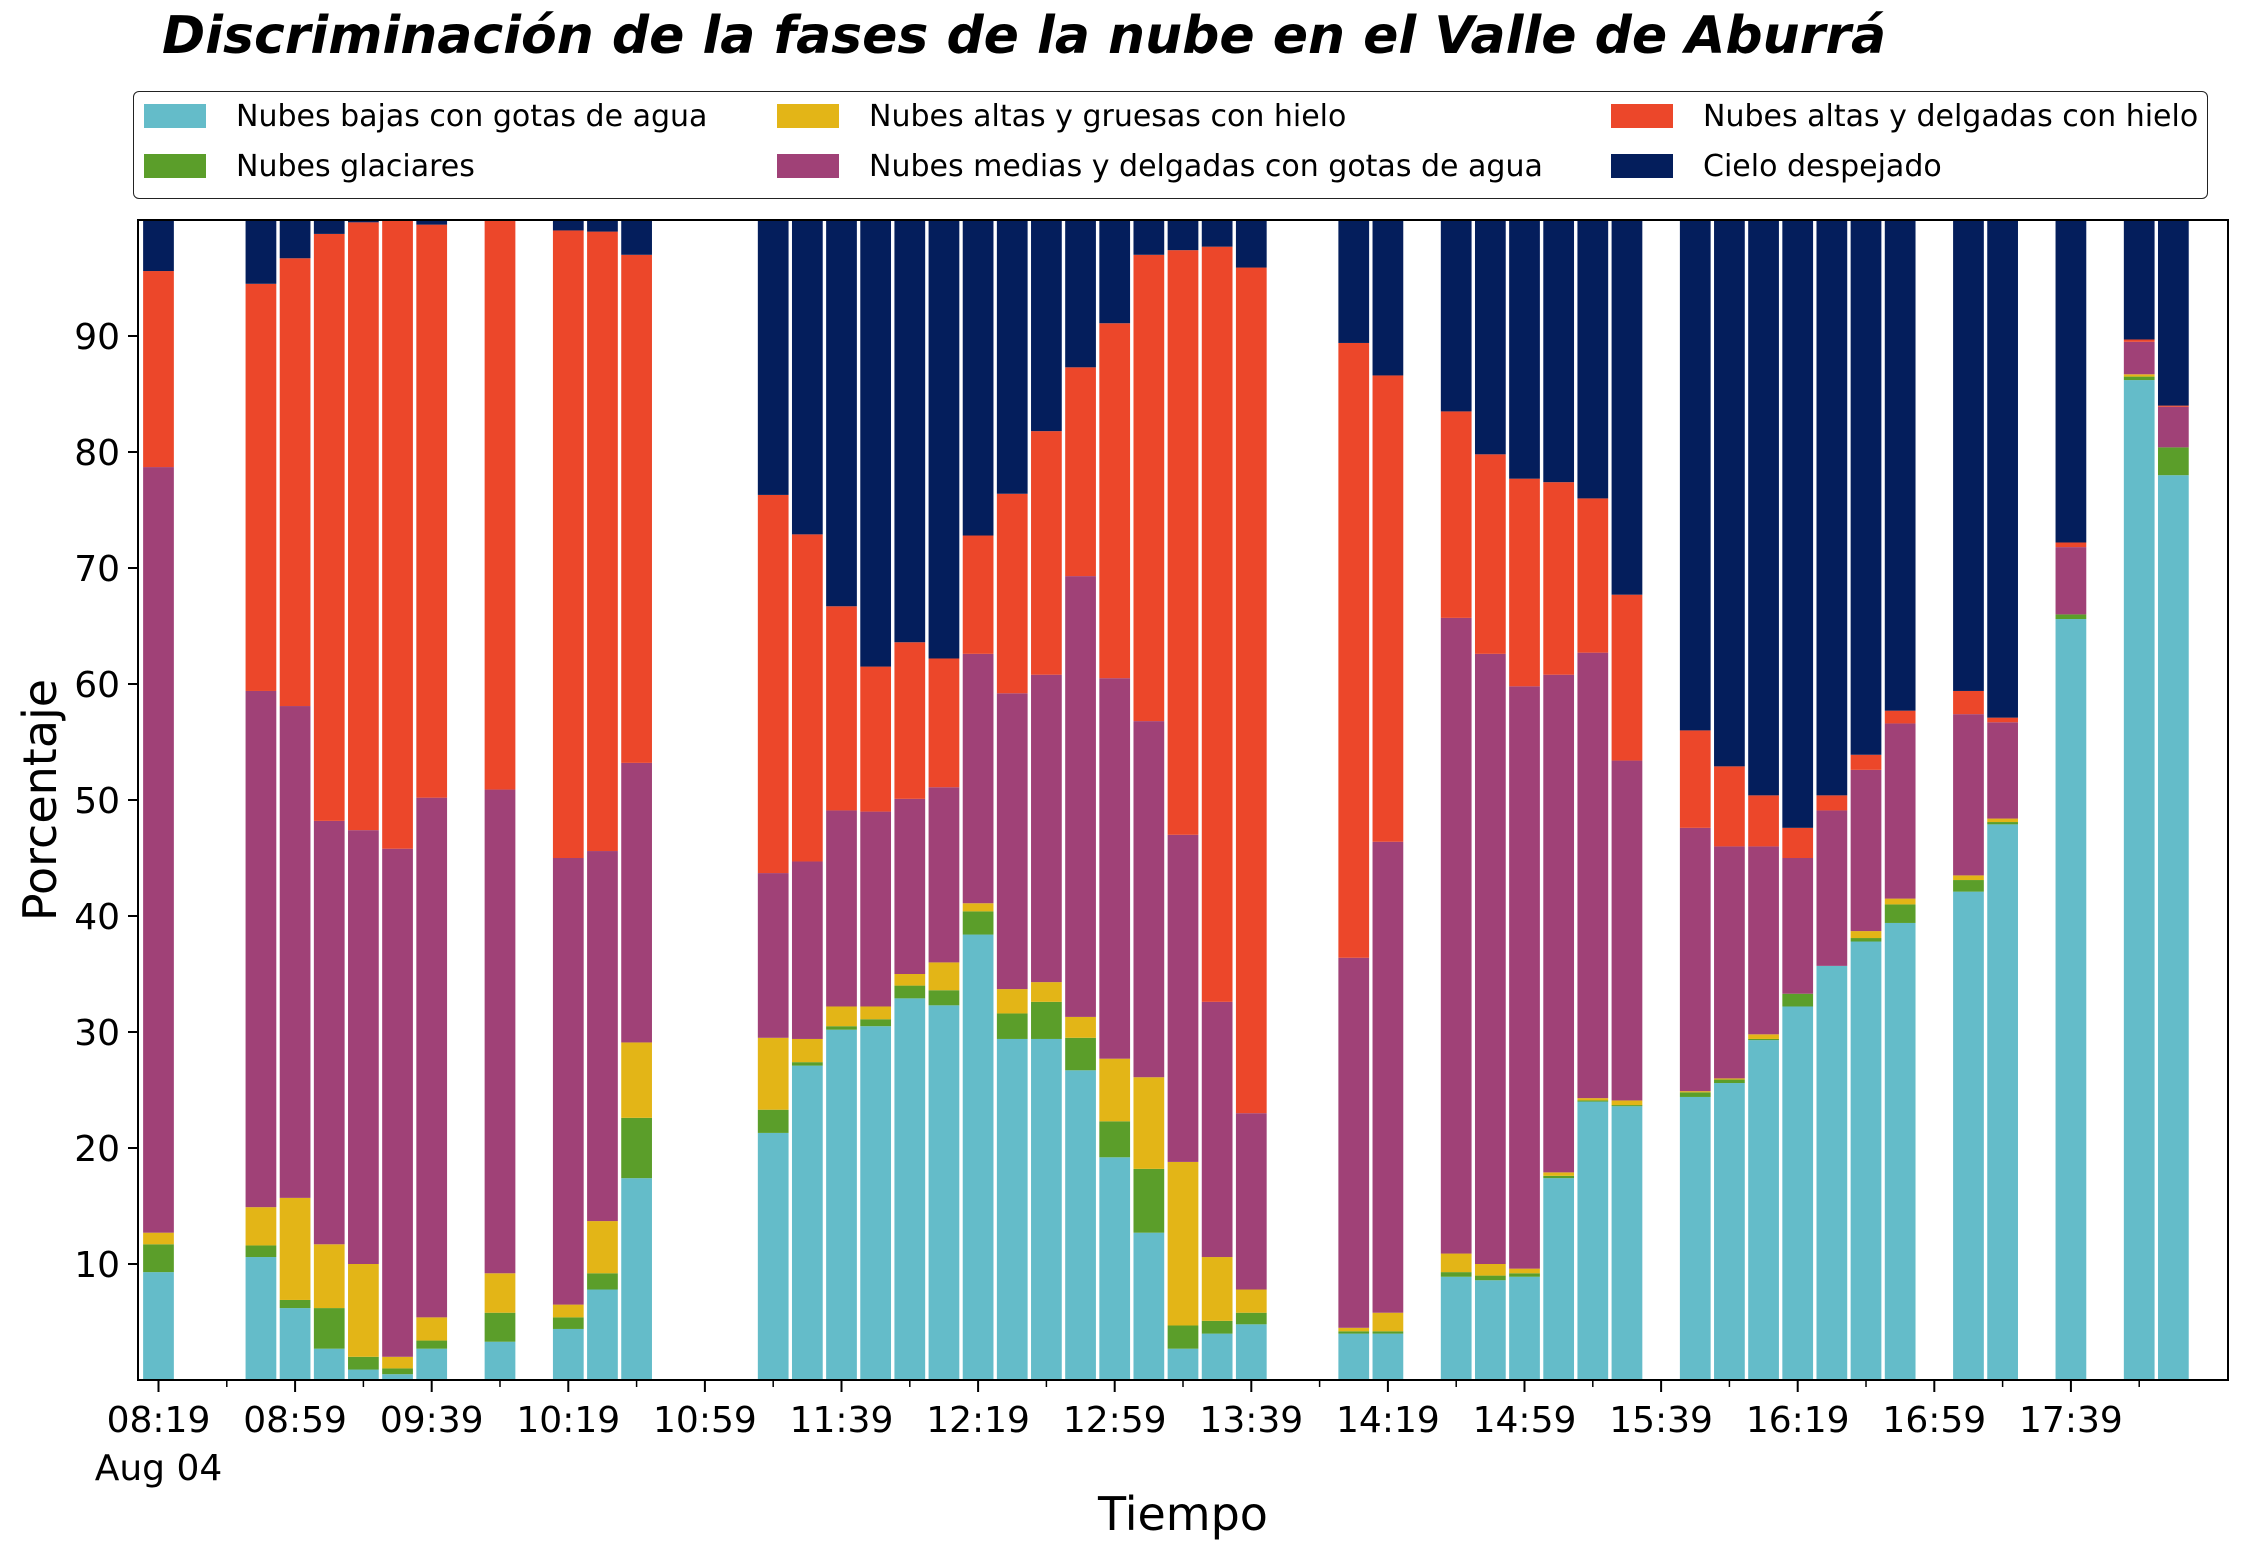 The image size is (2244, 1559). What do you see at coordinates (1251, 1318) in the screenshot?
I see `bar-25-nubes-glaciares` at bounding box center [1251, 1318].